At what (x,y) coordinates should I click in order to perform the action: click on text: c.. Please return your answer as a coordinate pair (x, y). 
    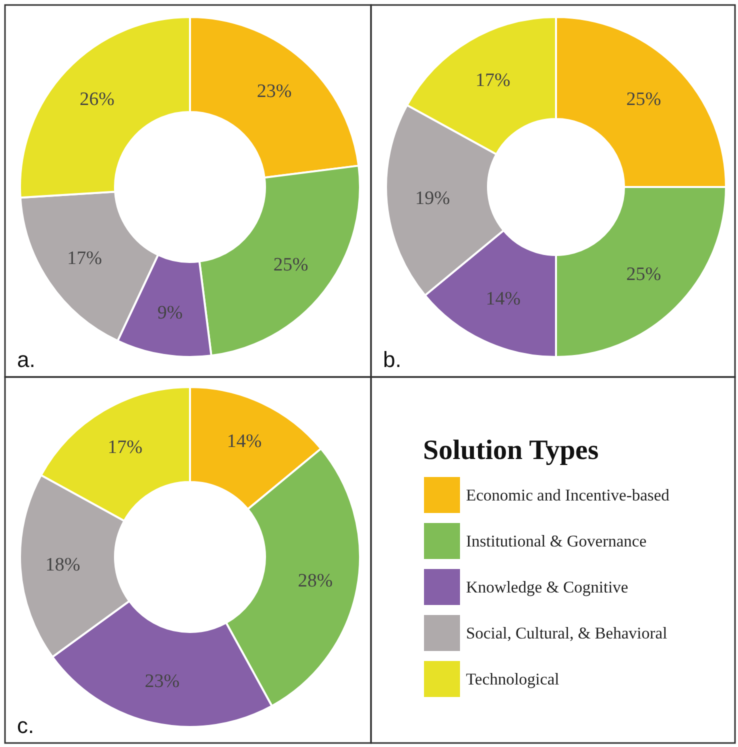
    Looking at the image, I should click on (25, 725).